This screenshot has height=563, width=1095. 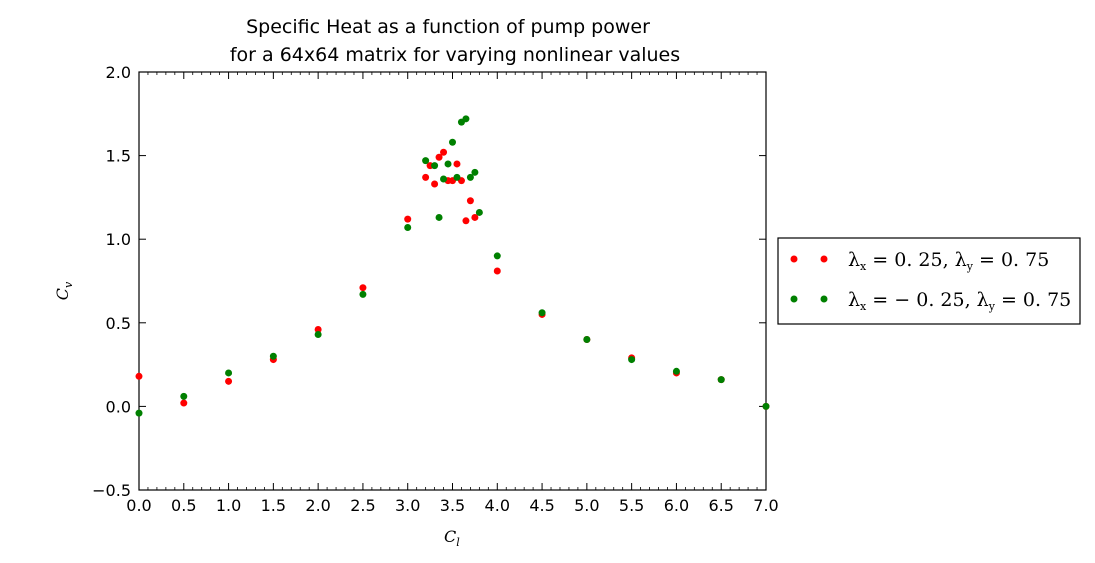 What do you see at coordinates (183, 505) in the screenshot?
I see `x-tick-label: 0.5` at bounding box center [183, 505].